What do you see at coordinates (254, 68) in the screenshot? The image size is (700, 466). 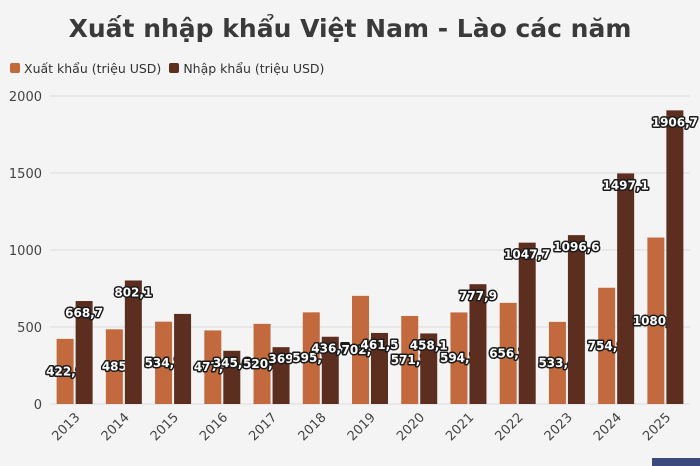 I see `legend-label-import: Nhập khẩu (triệu USD)` at bounding box center [254, 68].